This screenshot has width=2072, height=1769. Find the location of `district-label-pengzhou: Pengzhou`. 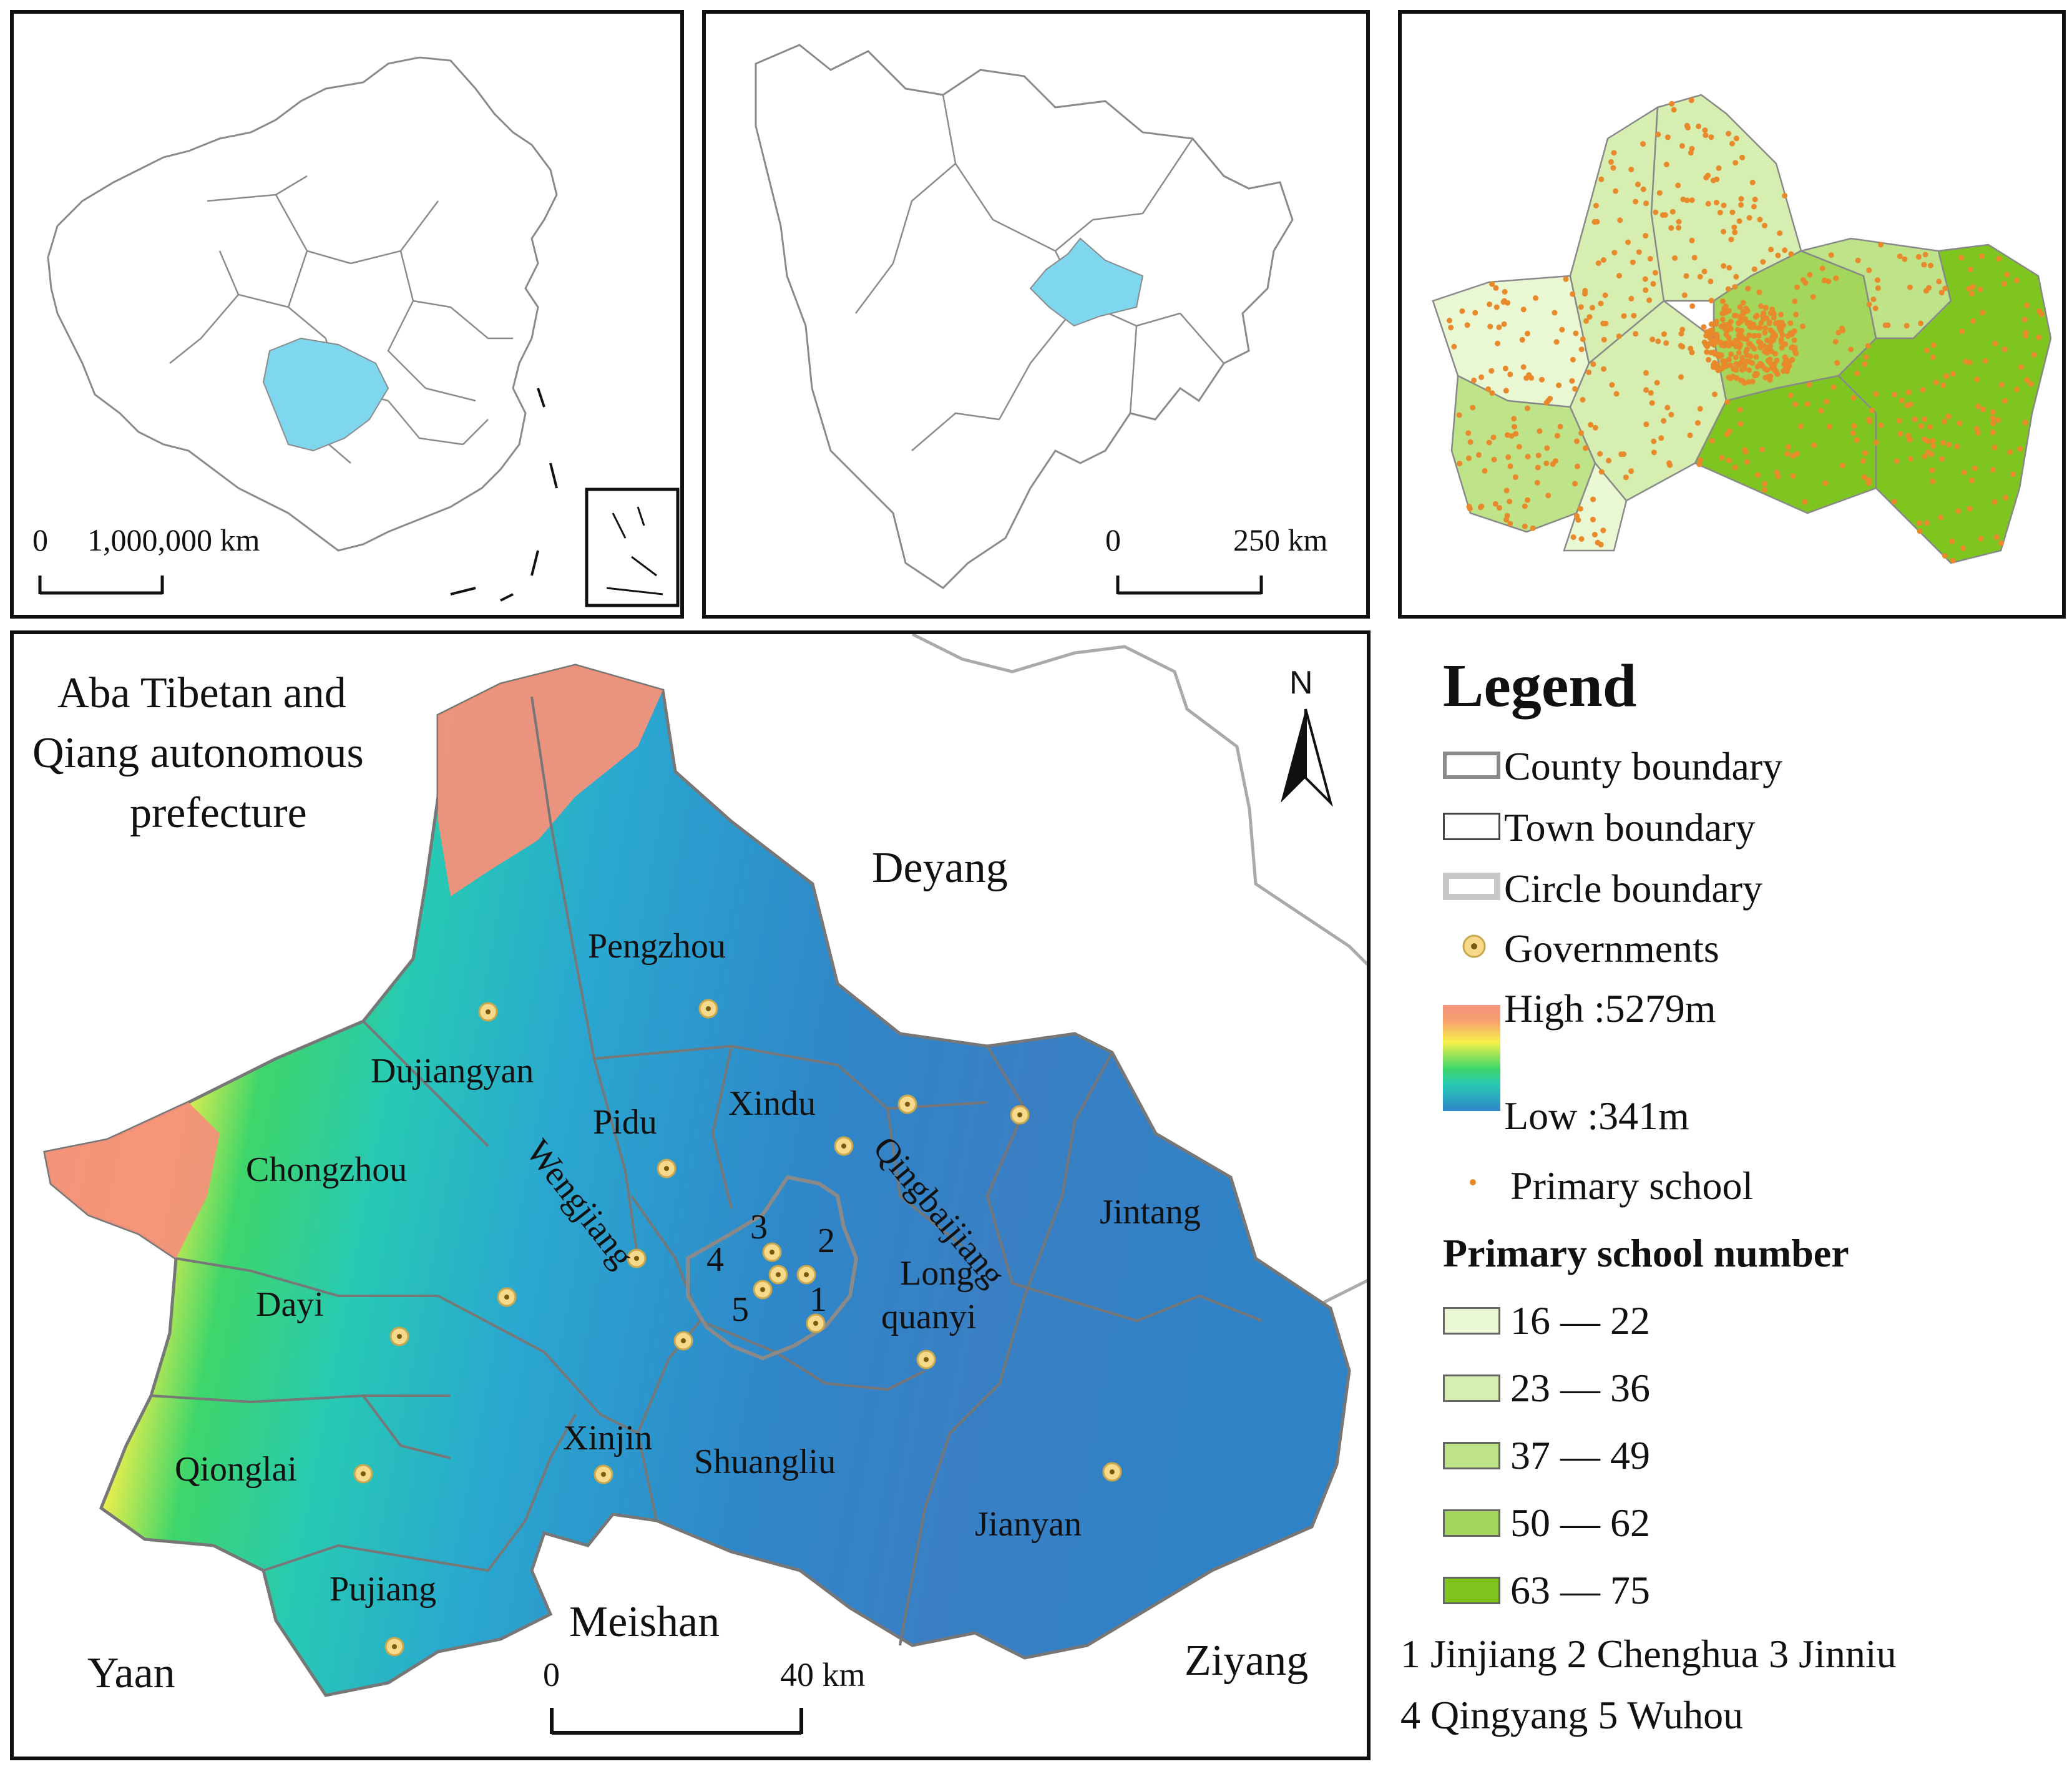

district-label-pengzhou: Pengzhou is located at coordinates (657, 946).